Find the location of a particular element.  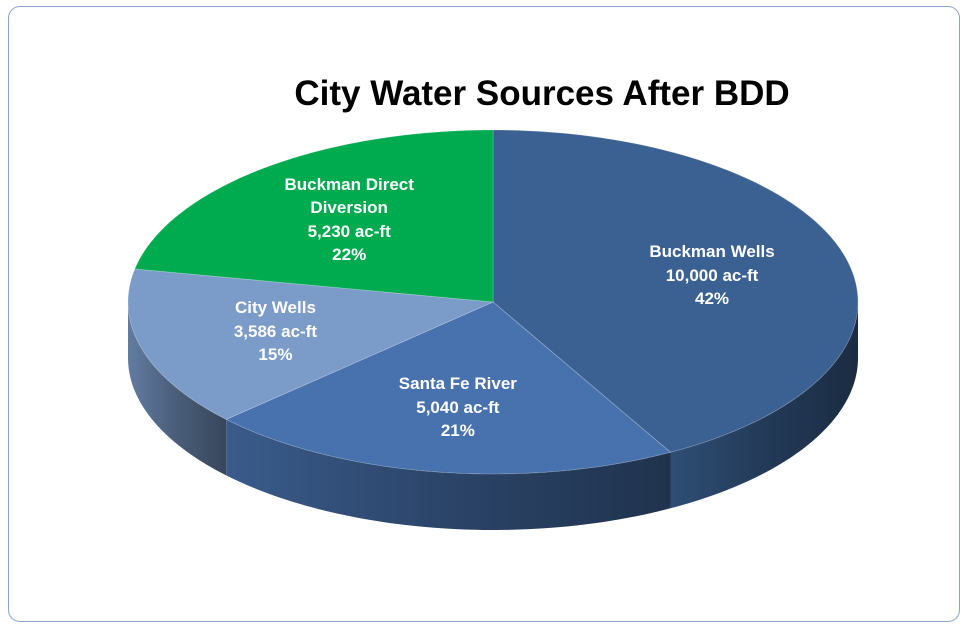

slice-percent: 42% is located at coordinates (712, 298).